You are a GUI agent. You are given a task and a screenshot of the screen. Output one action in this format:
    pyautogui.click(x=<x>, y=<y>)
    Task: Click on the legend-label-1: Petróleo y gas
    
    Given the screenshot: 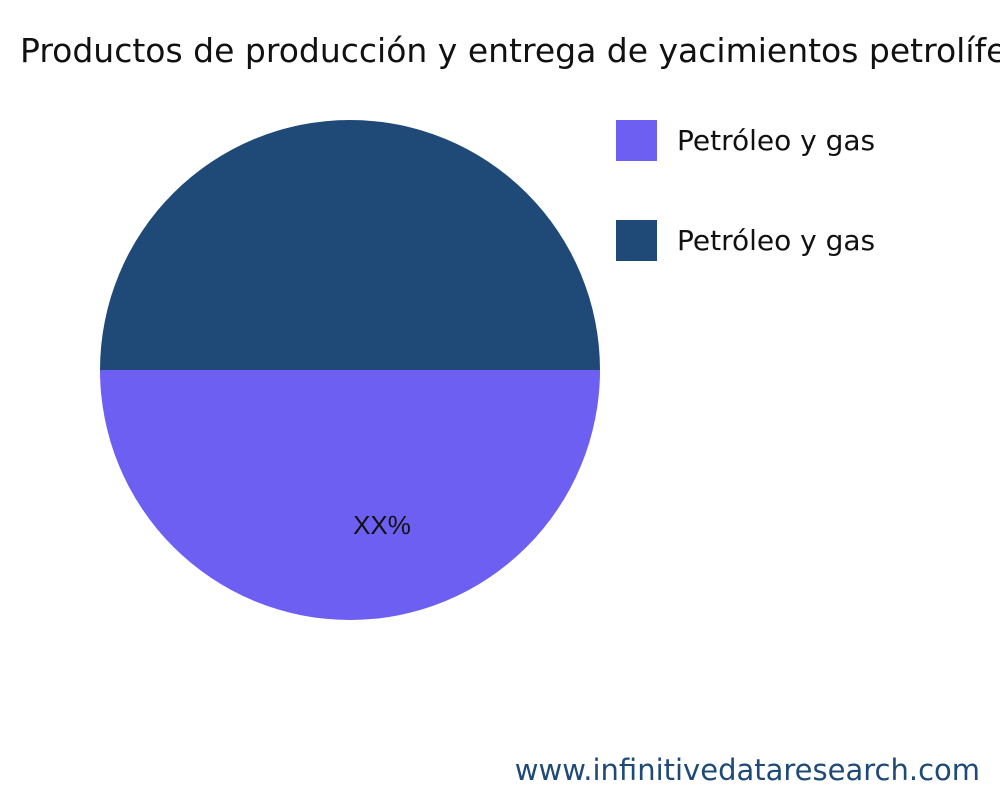 What is the action you would take?
    pyautogui.click(x=776, y=240)
    